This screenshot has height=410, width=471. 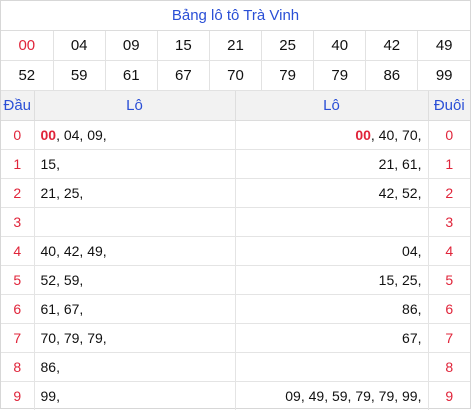 I want to click on head-digit: 3, so click(x=17, y=222).